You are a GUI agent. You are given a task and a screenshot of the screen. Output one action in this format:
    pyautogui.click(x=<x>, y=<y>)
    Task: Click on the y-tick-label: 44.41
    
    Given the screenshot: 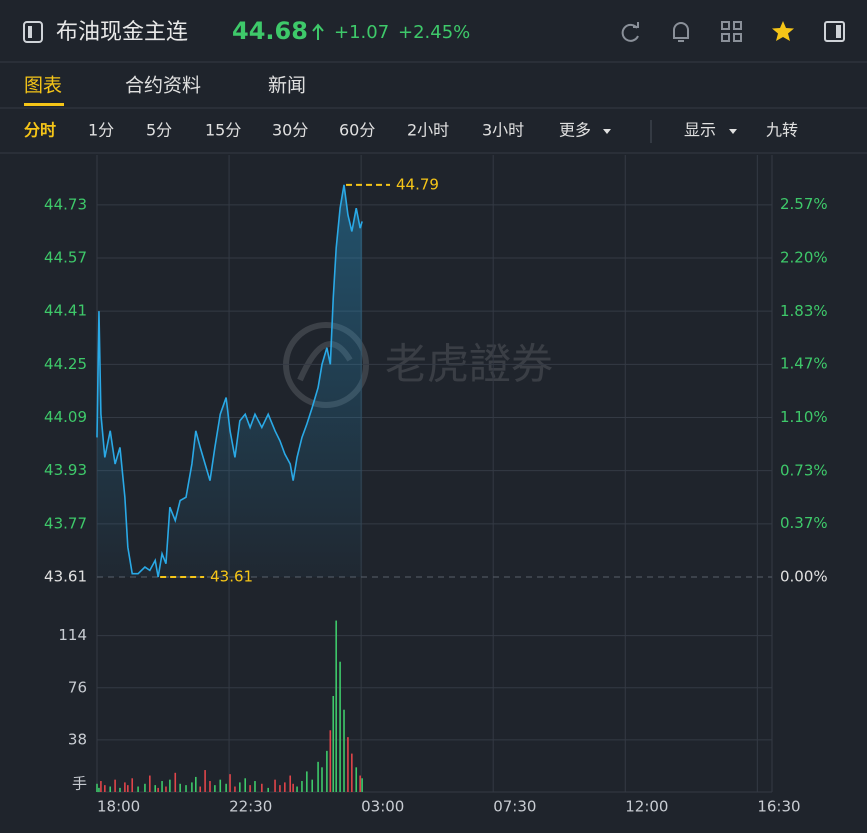 What is the action you would take?
    pyautogui.click(x=65, y=311)
    